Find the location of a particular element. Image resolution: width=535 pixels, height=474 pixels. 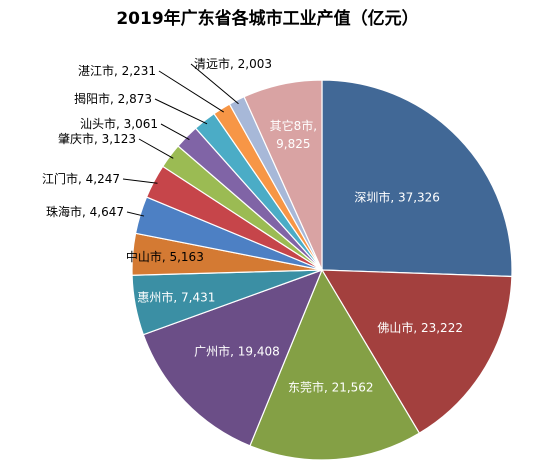

data-label-6: 珠海市, 4,647 is located at coordinates (85, 211).